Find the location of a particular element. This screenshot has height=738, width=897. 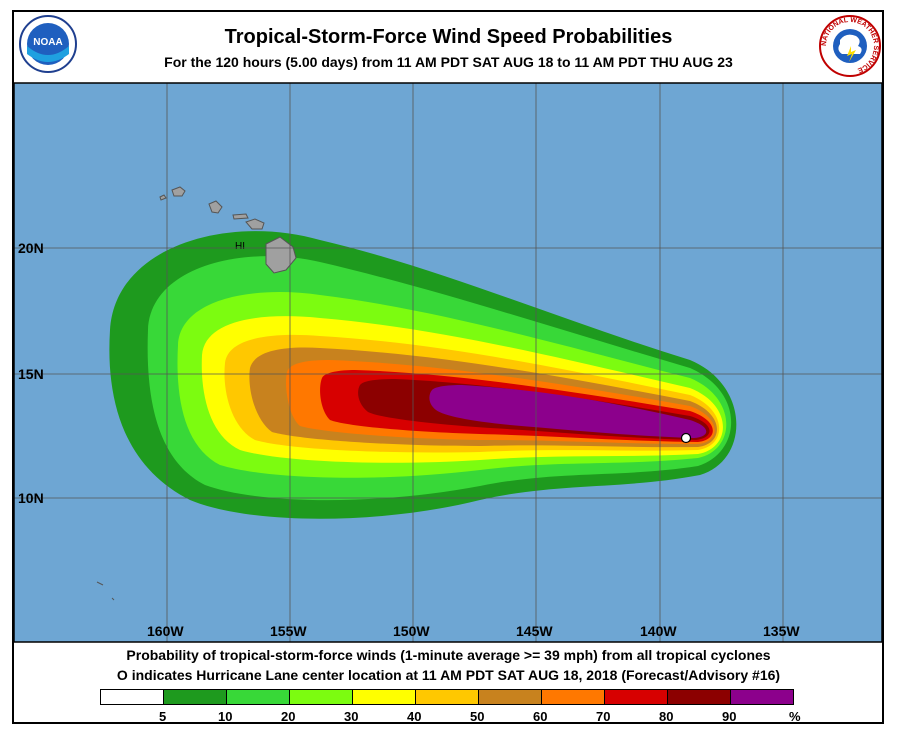

lon-label-150w: 150W is located at coordinates (411, 631).